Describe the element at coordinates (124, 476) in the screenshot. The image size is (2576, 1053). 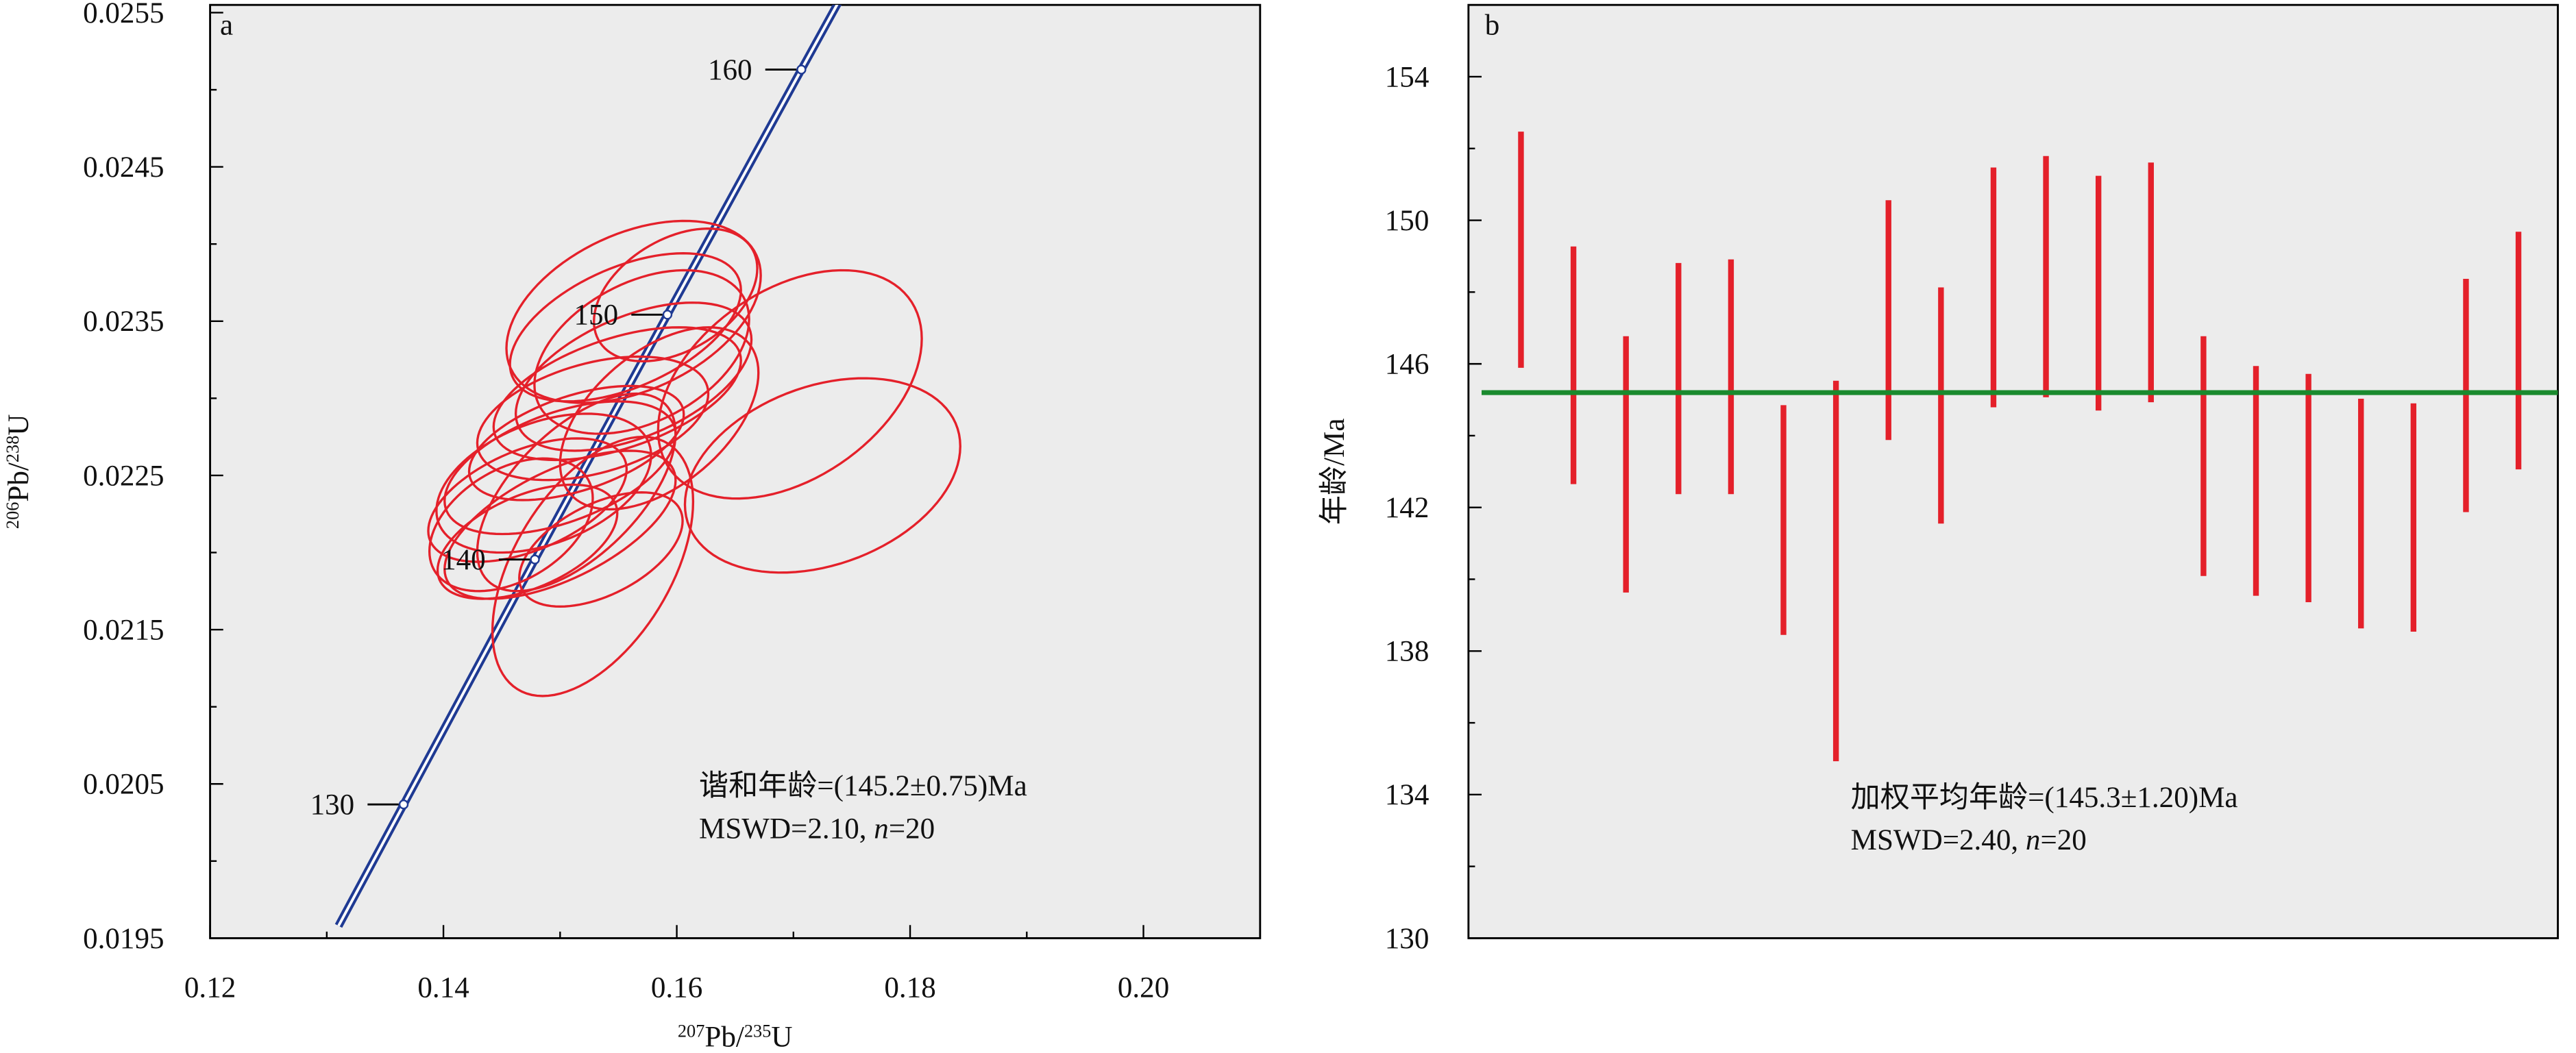
I see `y-tick-label: 0.0225` at that location.